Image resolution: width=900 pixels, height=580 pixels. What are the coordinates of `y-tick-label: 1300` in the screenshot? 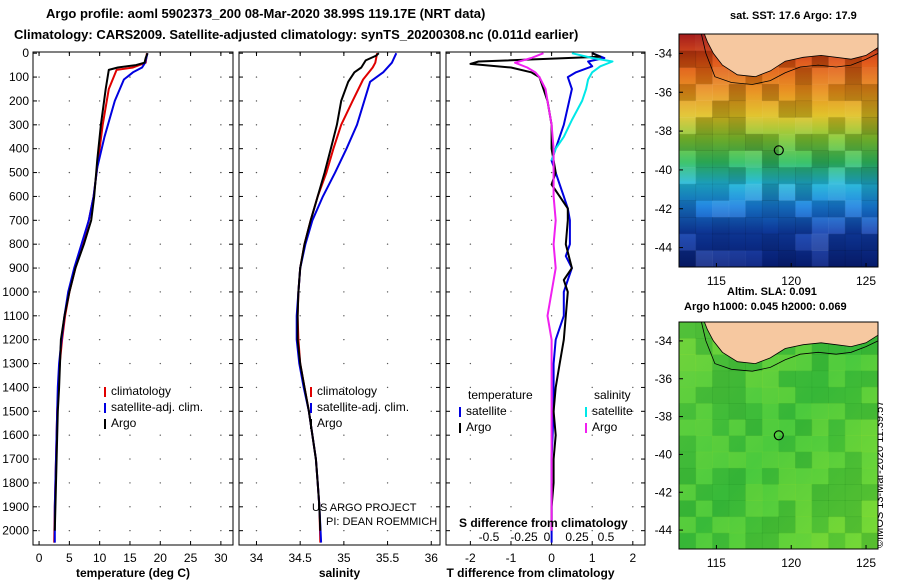 It's located at (15, 364).